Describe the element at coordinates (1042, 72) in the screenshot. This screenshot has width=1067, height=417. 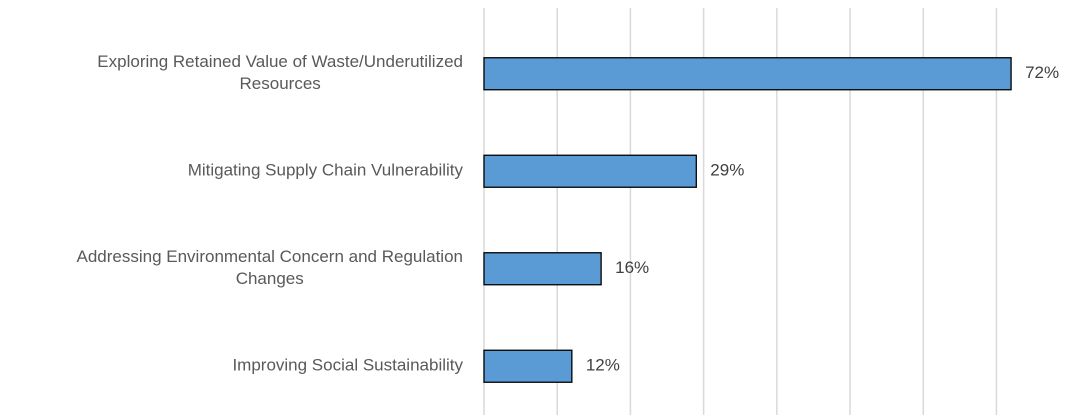
I see `data-label: 72%` at that location.